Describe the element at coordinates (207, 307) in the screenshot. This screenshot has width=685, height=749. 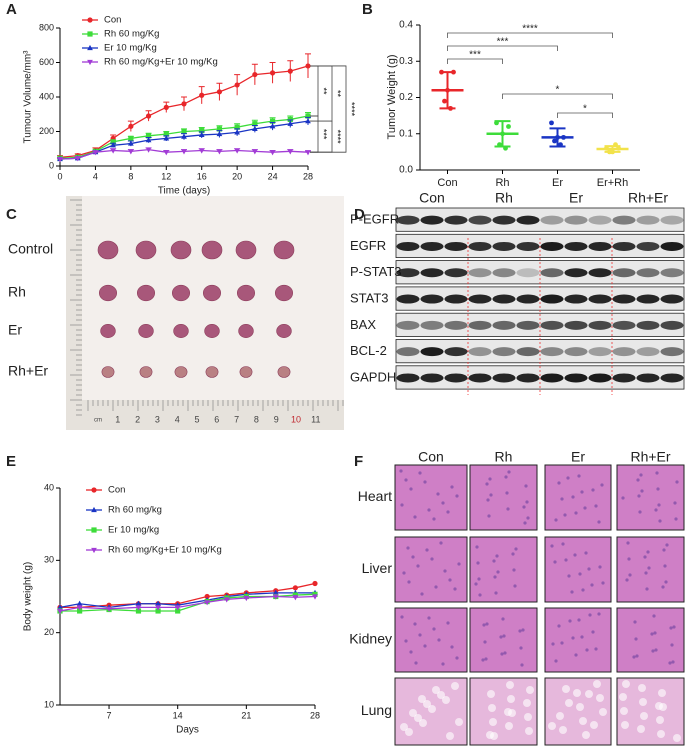
I see `tumor-photo` at that location.